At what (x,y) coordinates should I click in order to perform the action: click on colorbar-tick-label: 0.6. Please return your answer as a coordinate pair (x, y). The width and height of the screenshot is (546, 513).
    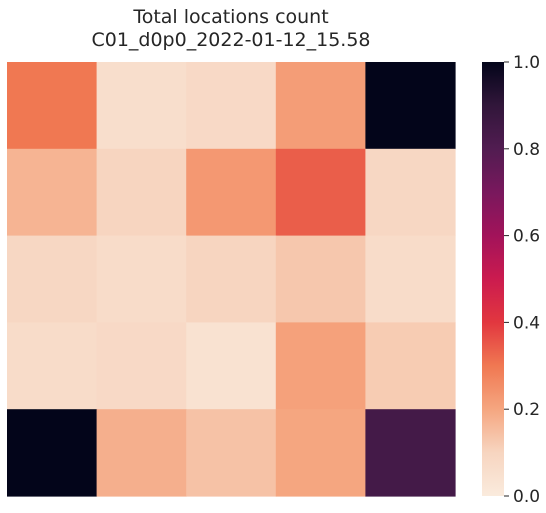
    Looking at the image, I should click on (526, 237).